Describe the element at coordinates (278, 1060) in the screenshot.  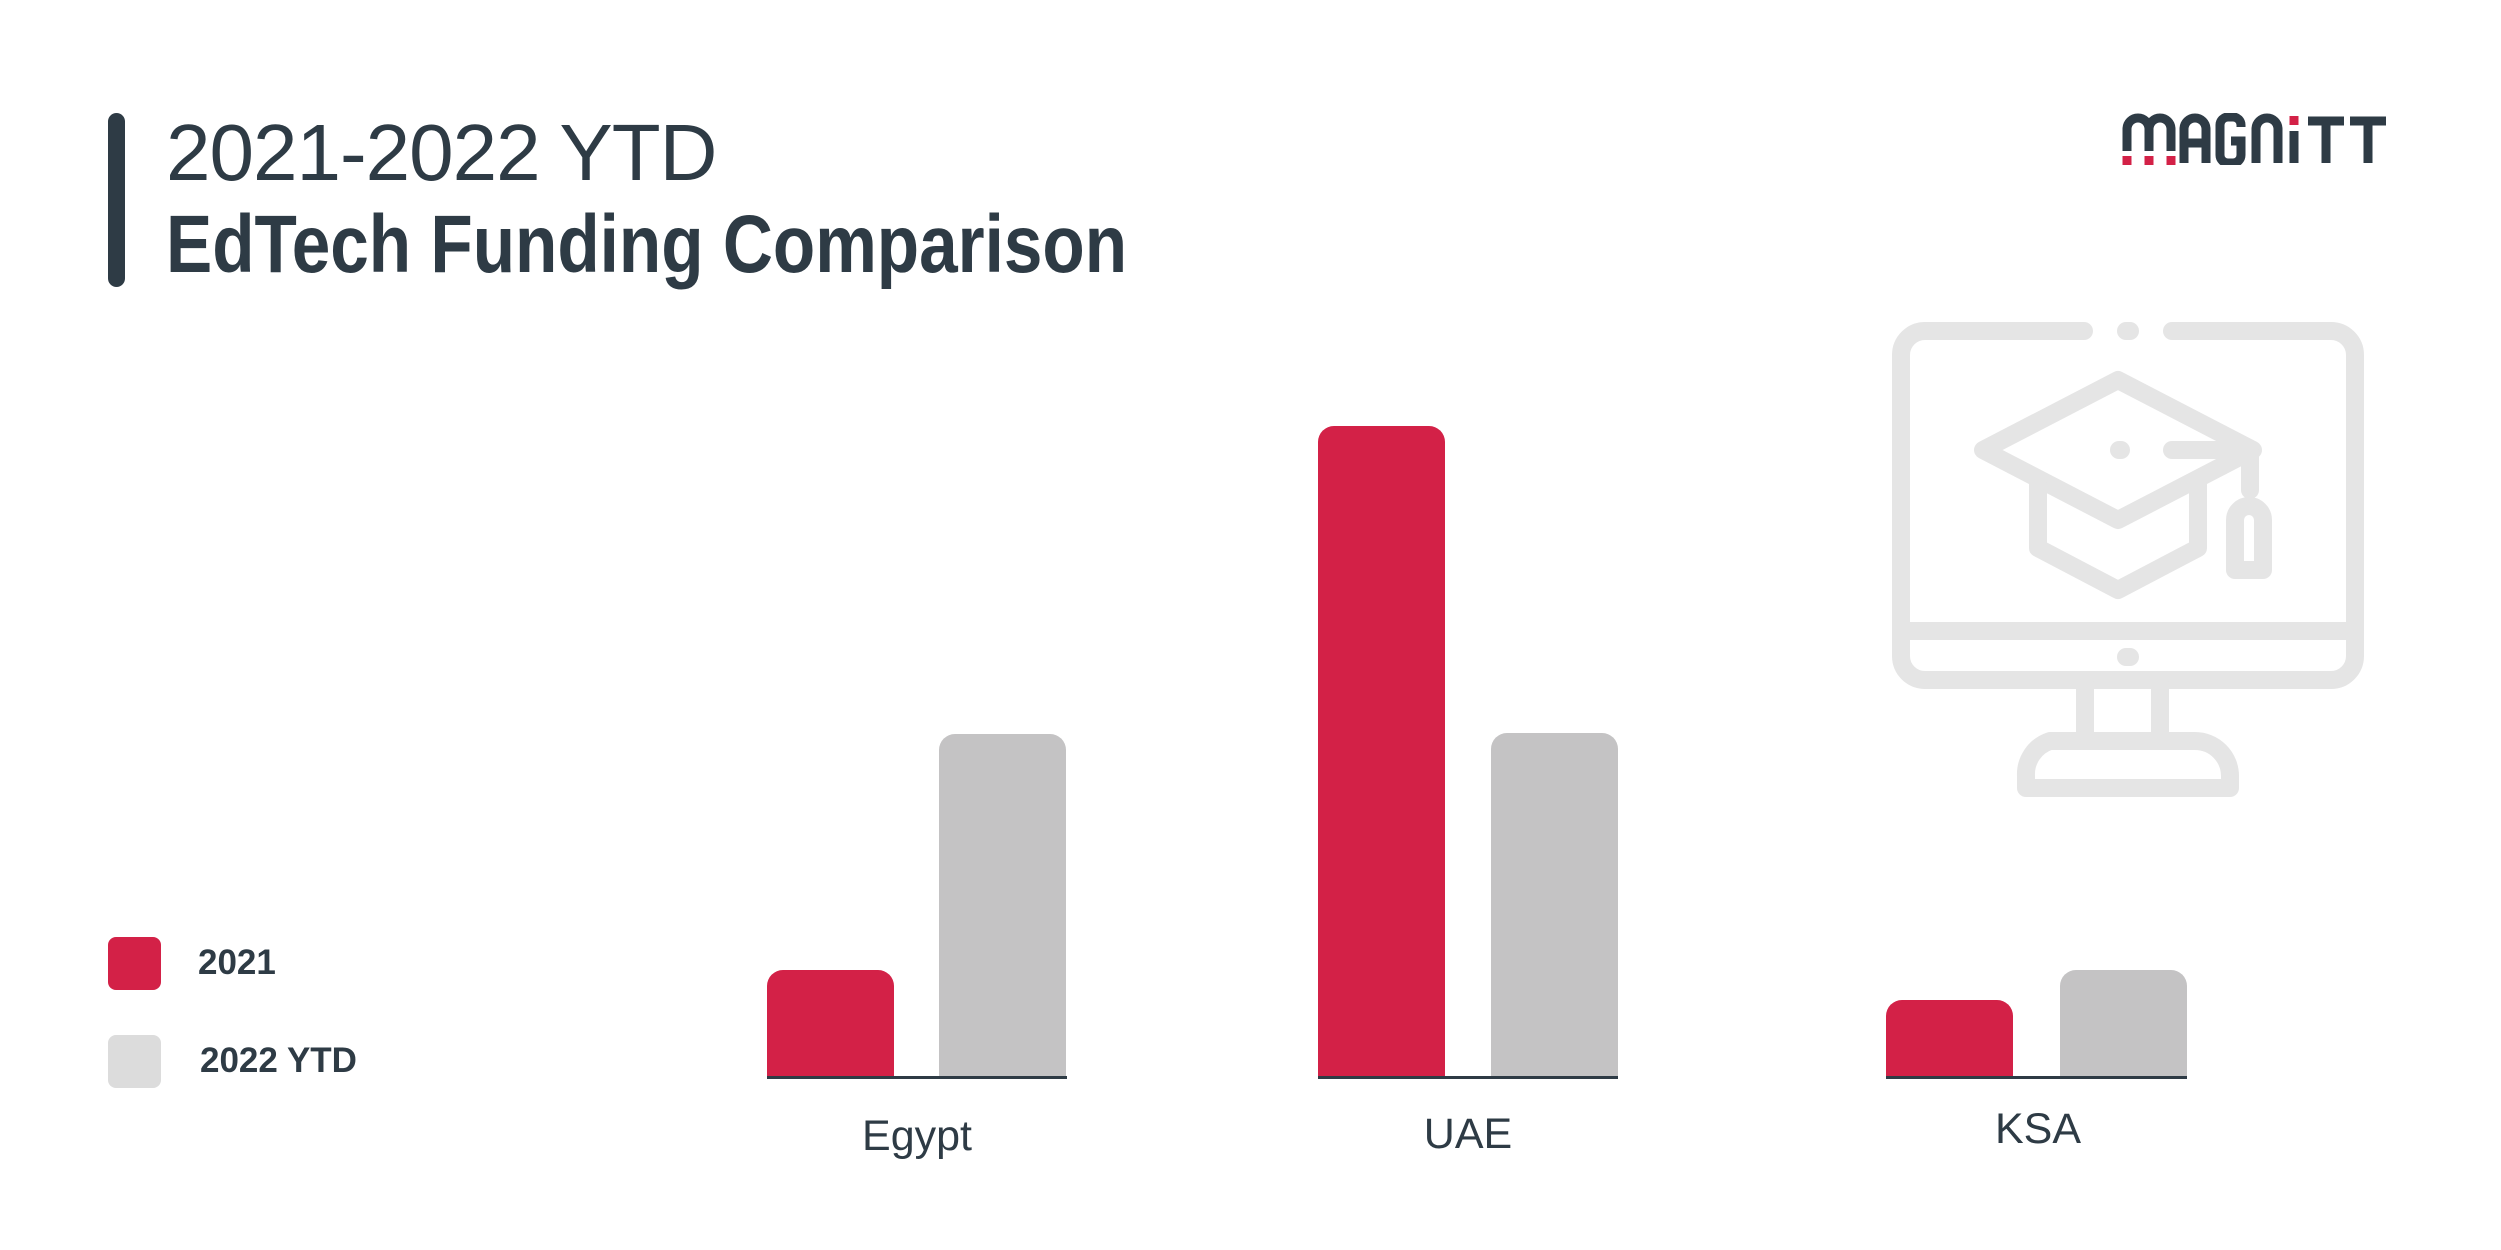
I see `legend-label: 2022 YTD` at that location.